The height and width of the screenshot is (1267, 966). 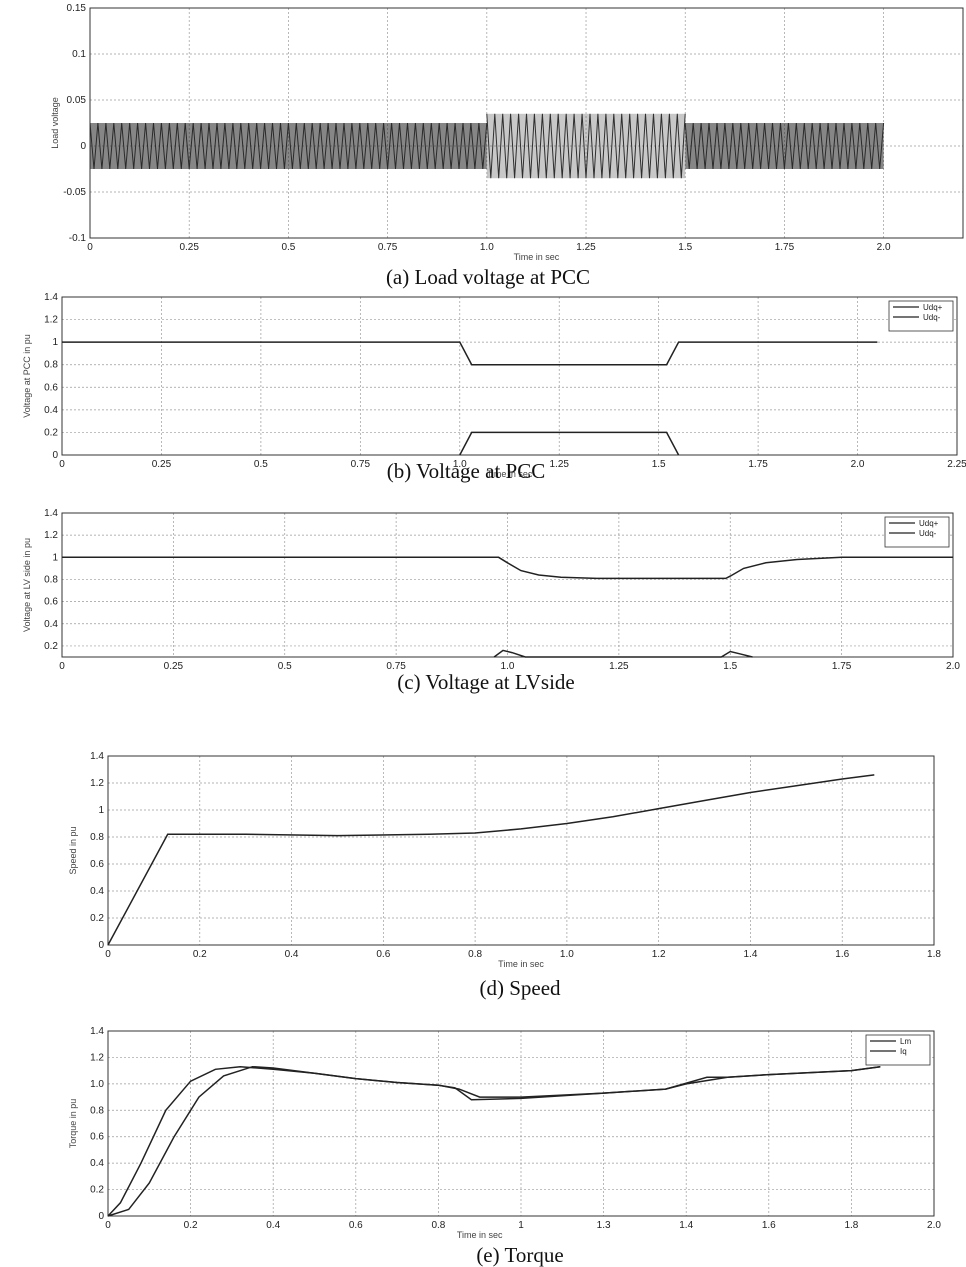 I want to click on y-axis-label: Load voltage, so click(x=55, y=123).